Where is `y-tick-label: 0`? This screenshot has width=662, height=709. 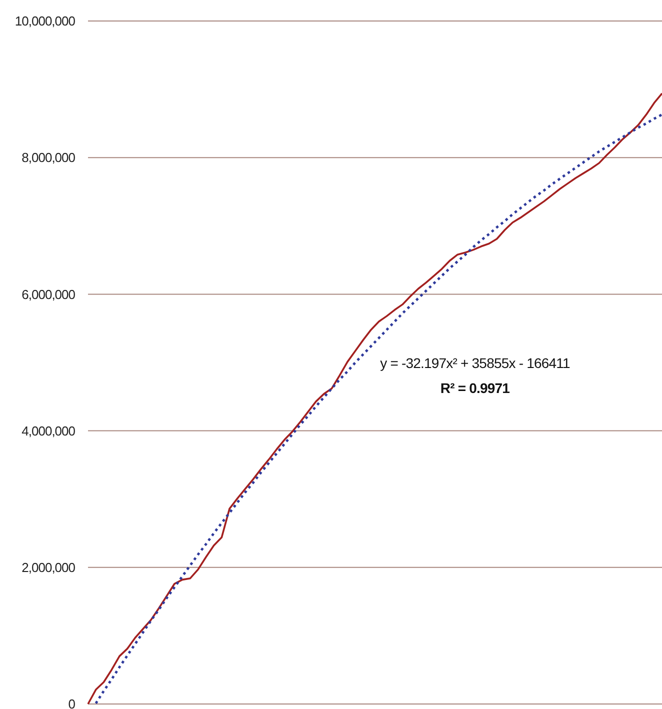
y-tick-label: 0 is located at coordinates (72, 702).